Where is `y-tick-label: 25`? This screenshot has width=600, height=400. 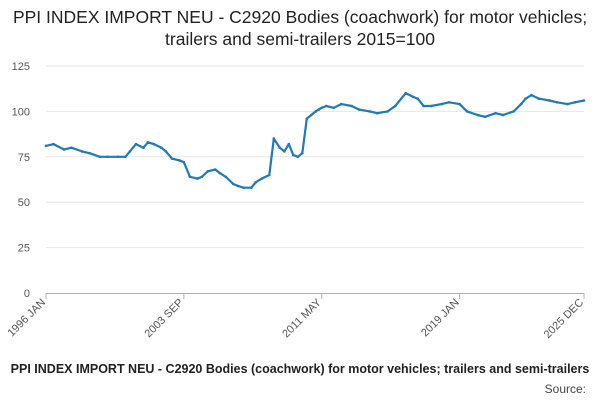
y-tick-label: 25 is located at coordinates (24, 249).